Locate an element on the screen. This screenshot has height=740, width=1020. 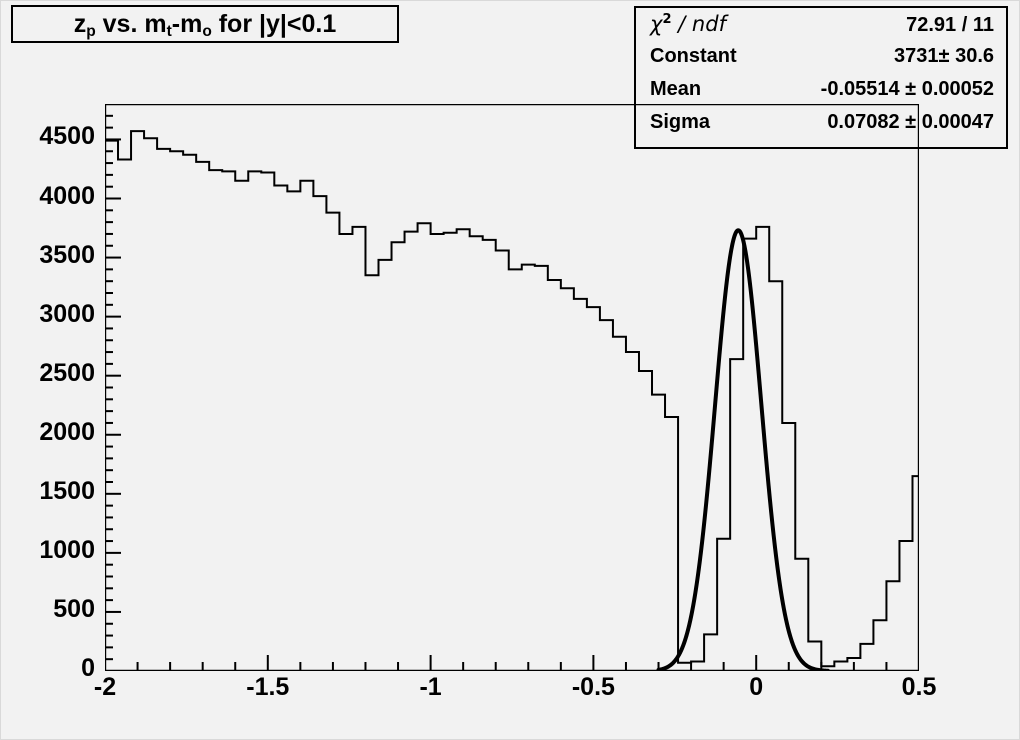
stat-label-chi2: χ2 / ndf is located at coordinates (688, 24).